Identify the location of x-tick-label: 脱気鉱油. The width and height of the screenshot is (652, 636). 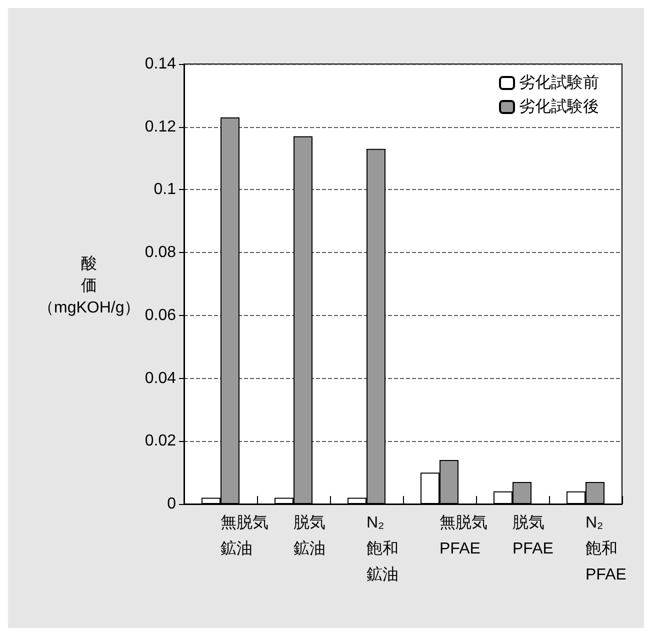
(310, 536).